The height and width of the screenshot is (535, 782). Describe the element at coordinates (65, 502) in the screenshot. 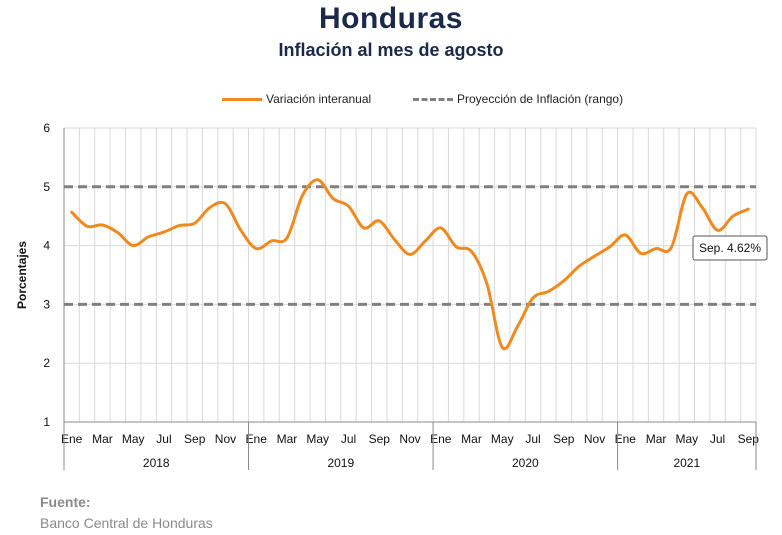

I see `source-label: Fuente:` at that location.